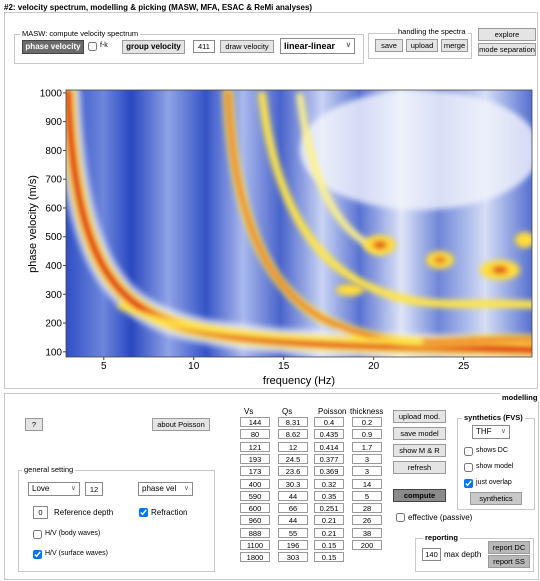  I want to click on model-cell: 121, so click(255, 446).